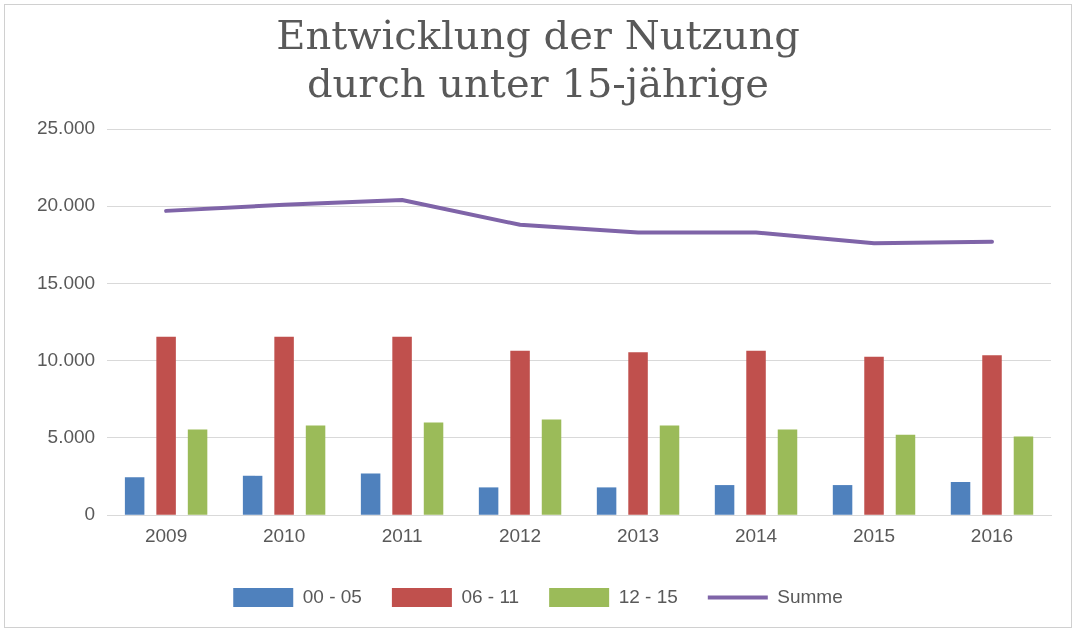 The height and width of the screenshot is (634, 1078). I want to click on chart-title: Entwicklung der Nutzung durch unter 15-jährige, so click(538, 59).